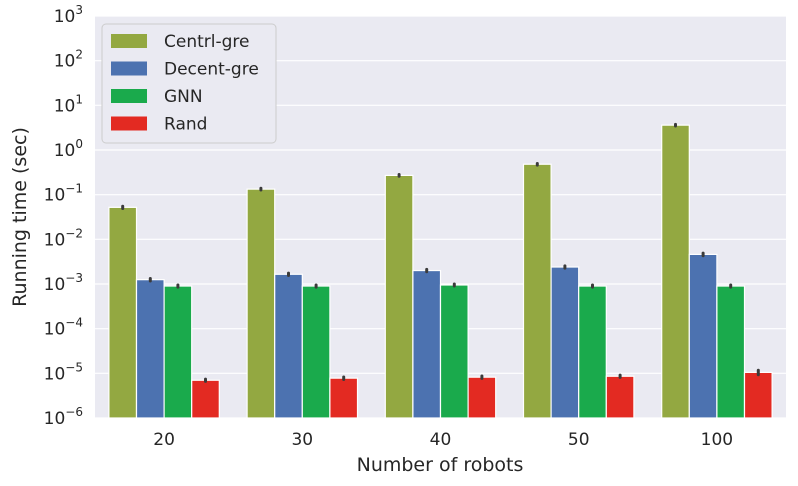  I want to click on legend: Centrl-gre Decent-gre GNN Rand, so click(189, 83).